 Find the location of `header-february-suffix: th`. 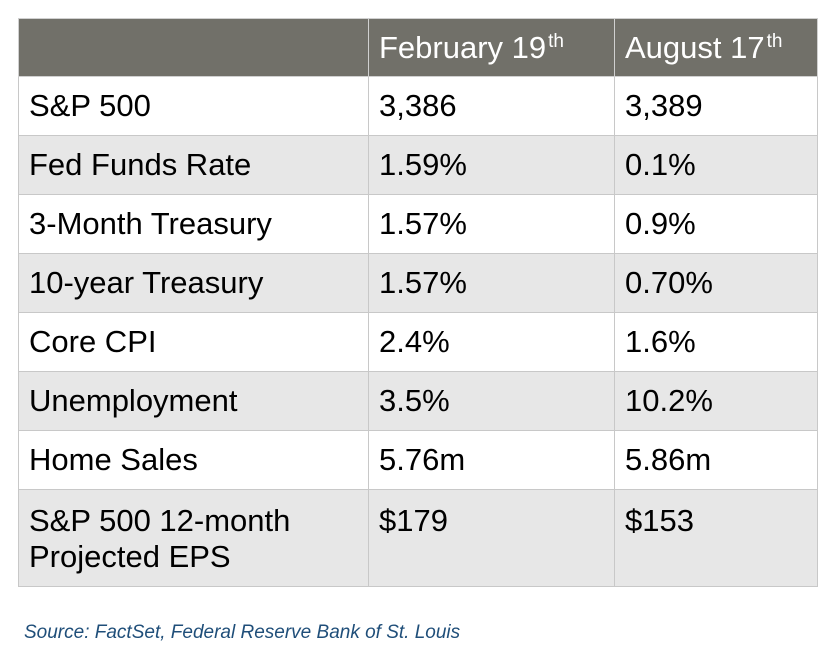

header-february-suffix: th is located at coordinates (556, 41).